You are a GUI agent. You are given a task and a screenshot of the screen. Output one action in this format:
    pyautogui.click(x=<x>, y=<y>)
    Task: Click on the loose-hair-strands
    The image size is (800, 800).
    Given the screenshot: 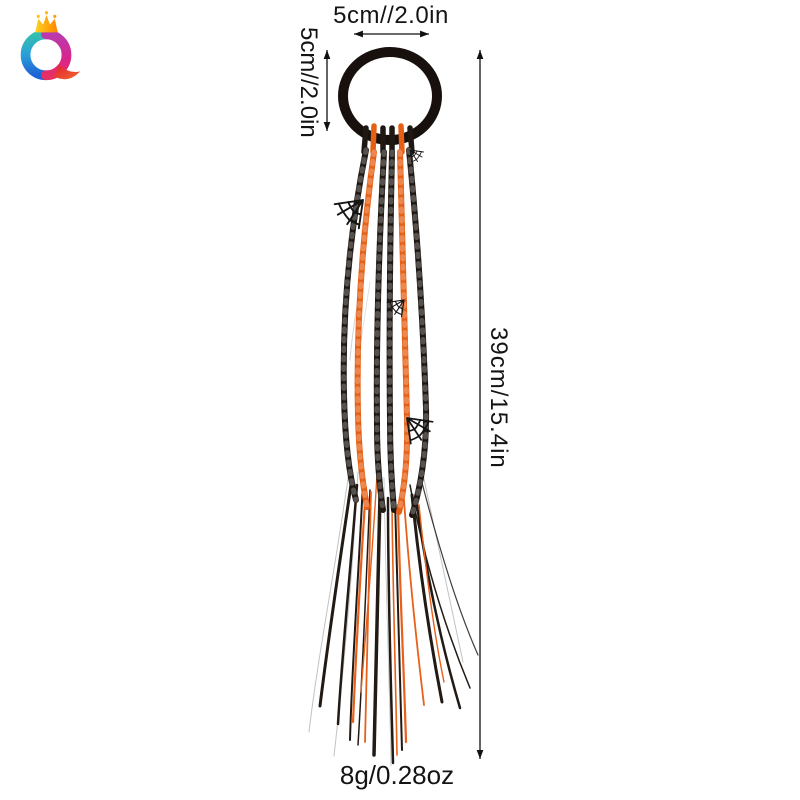 What is the action you would take?
    pyautogui.click(x=393, y=520)
    